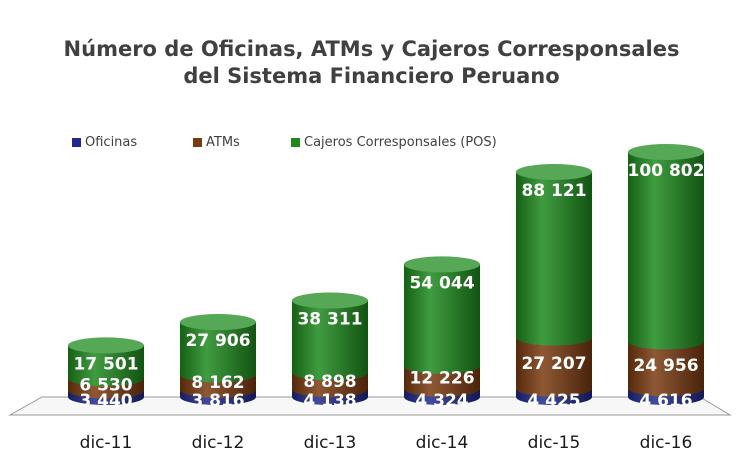  What do you see at coordinates (553, 401) in the screenshot?
I see `data-label-dic-15-0: 4 425` at bounding box center [553, 401].